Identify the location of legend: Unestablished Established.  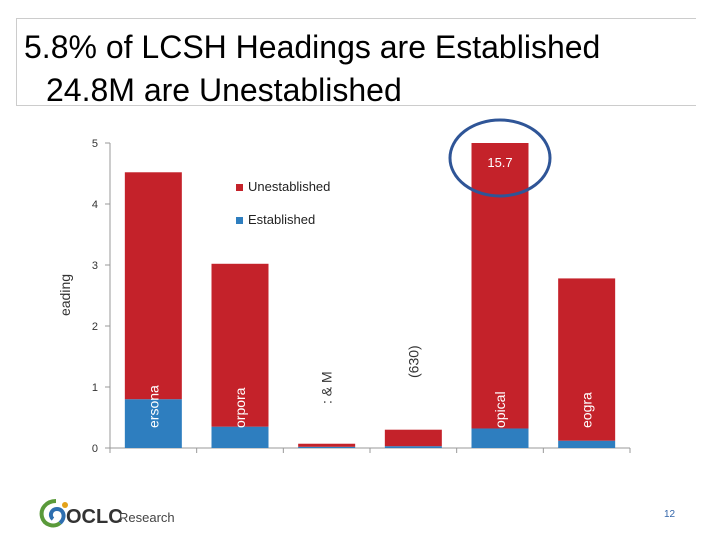
(283, 203).